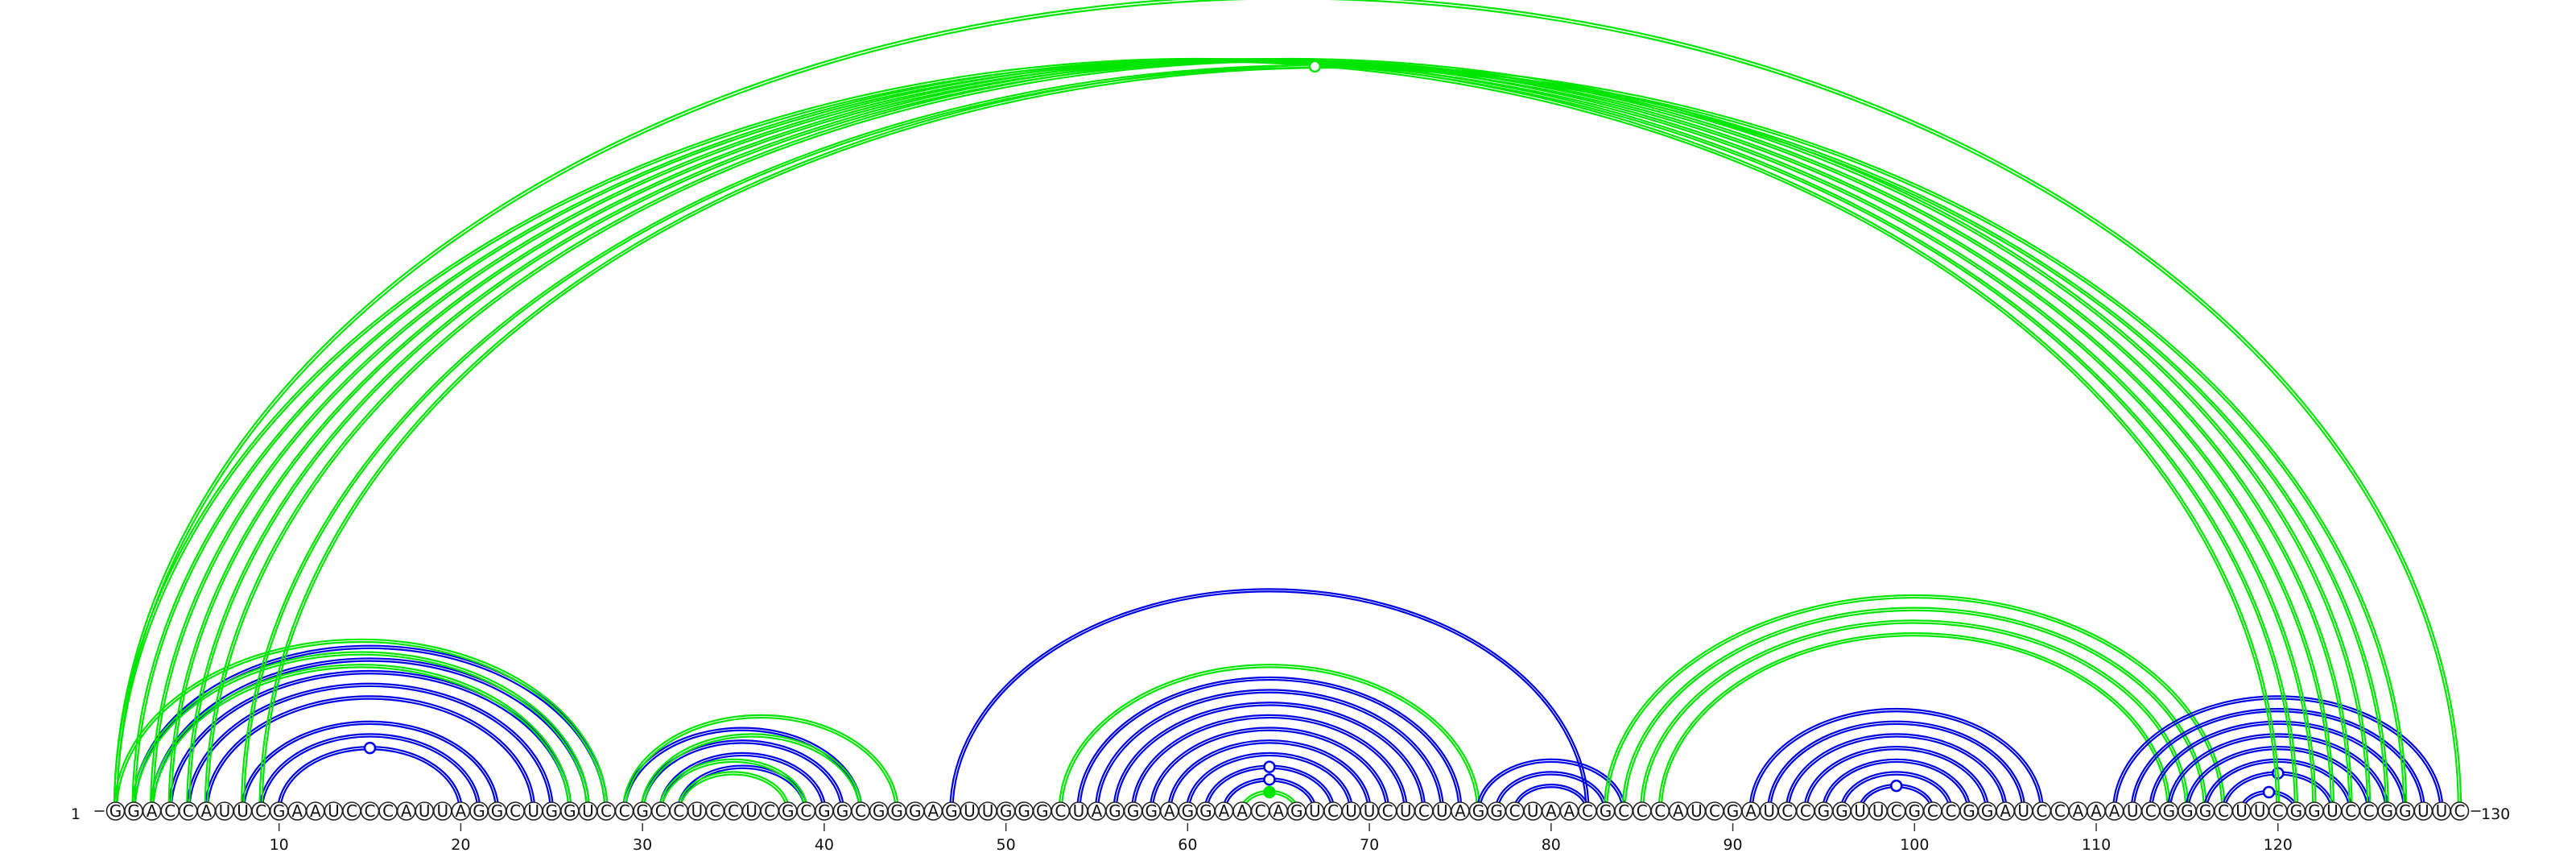 Image resolution: width=2576 pixels, height=857 pixels. Describe the element at coordinates (279, 845) in the screenshot. I see `axis-tick-label: 10` at that location.